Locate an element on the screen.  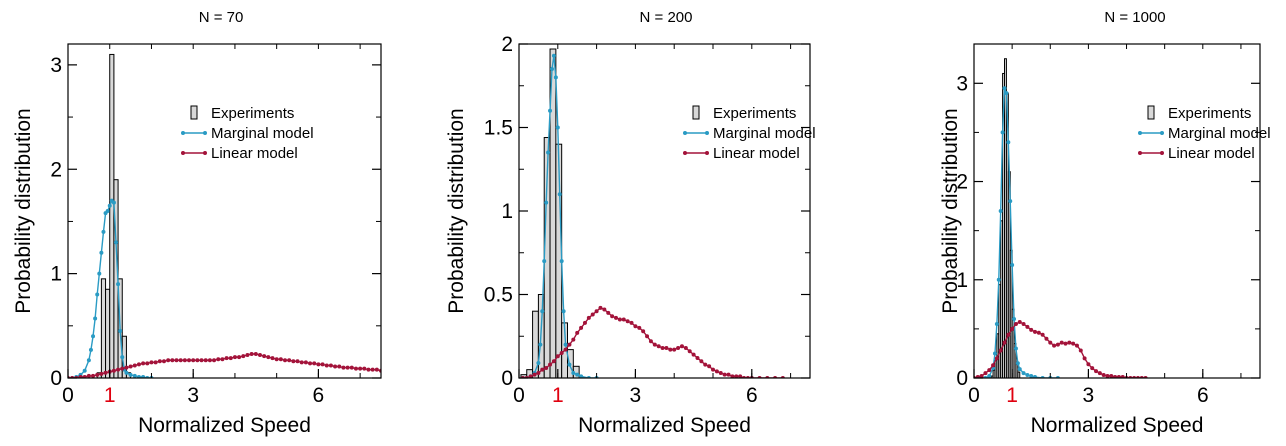
x-tick-label: 0 is located at coordinates (519, 395).